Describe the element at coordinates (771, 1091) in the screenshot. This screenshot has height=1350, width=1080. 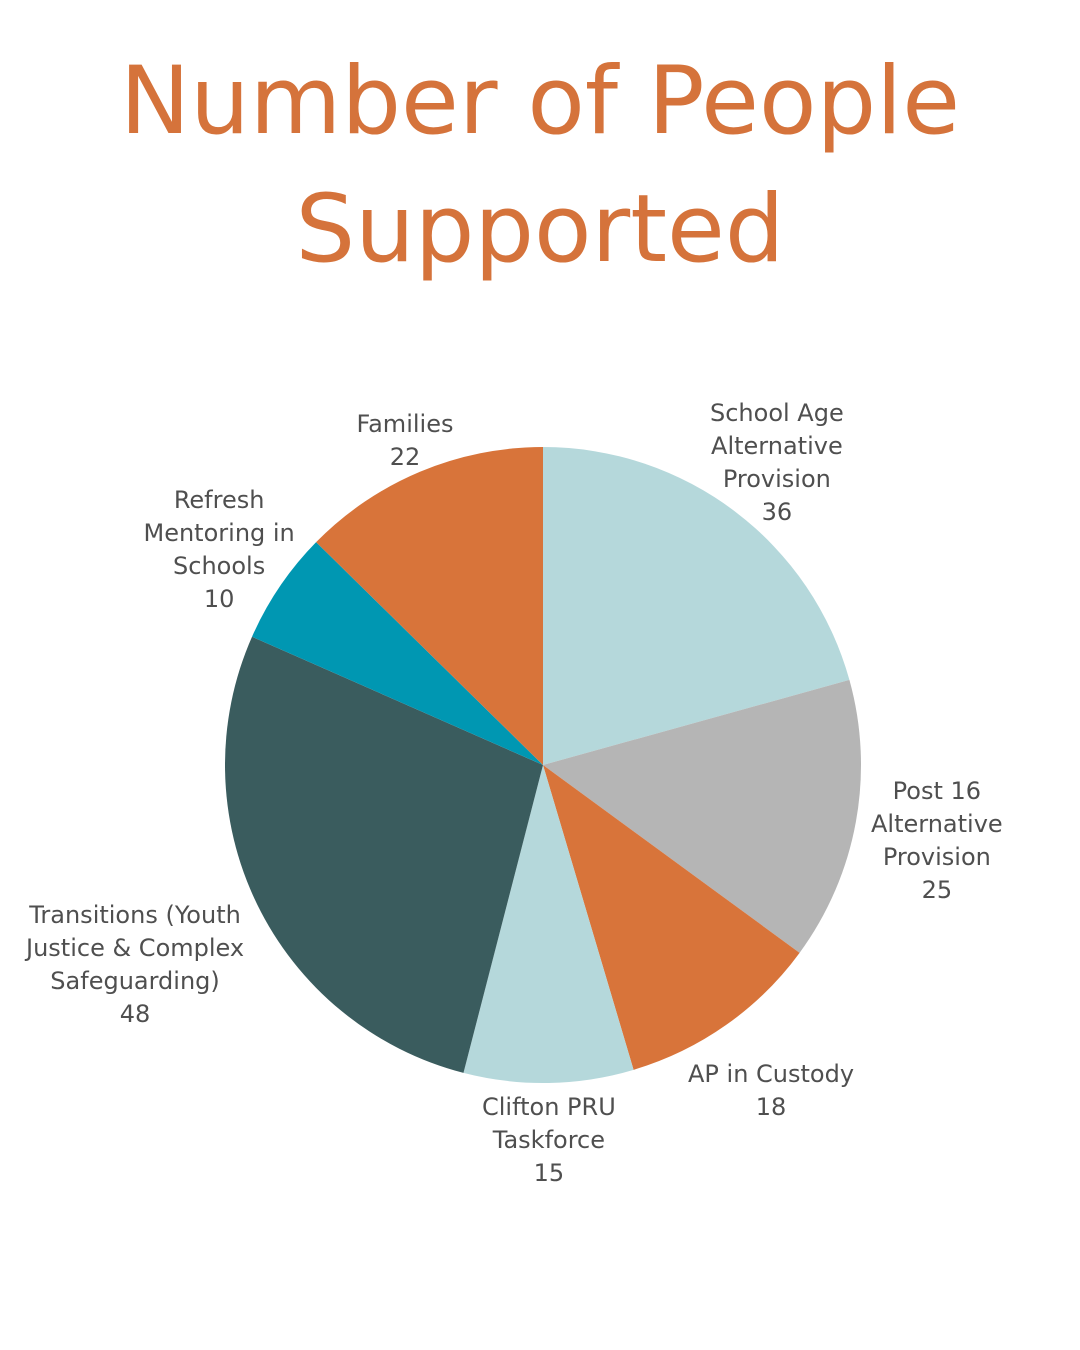
I see `pie-label-2: AP in Custody 18` at that location.